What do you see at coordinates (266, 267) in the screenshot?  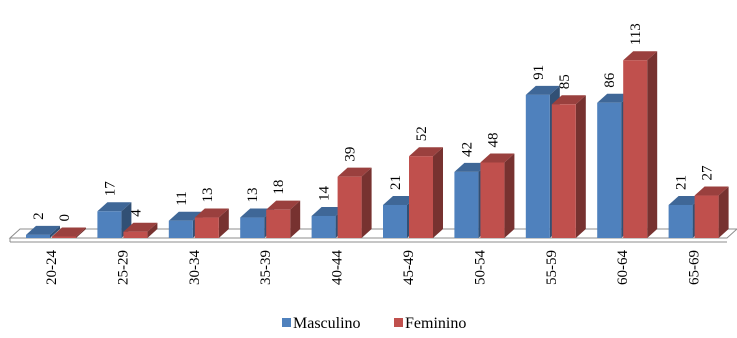 I see `tick-label-35-39: 35-39` at bounding box center [266, 267].